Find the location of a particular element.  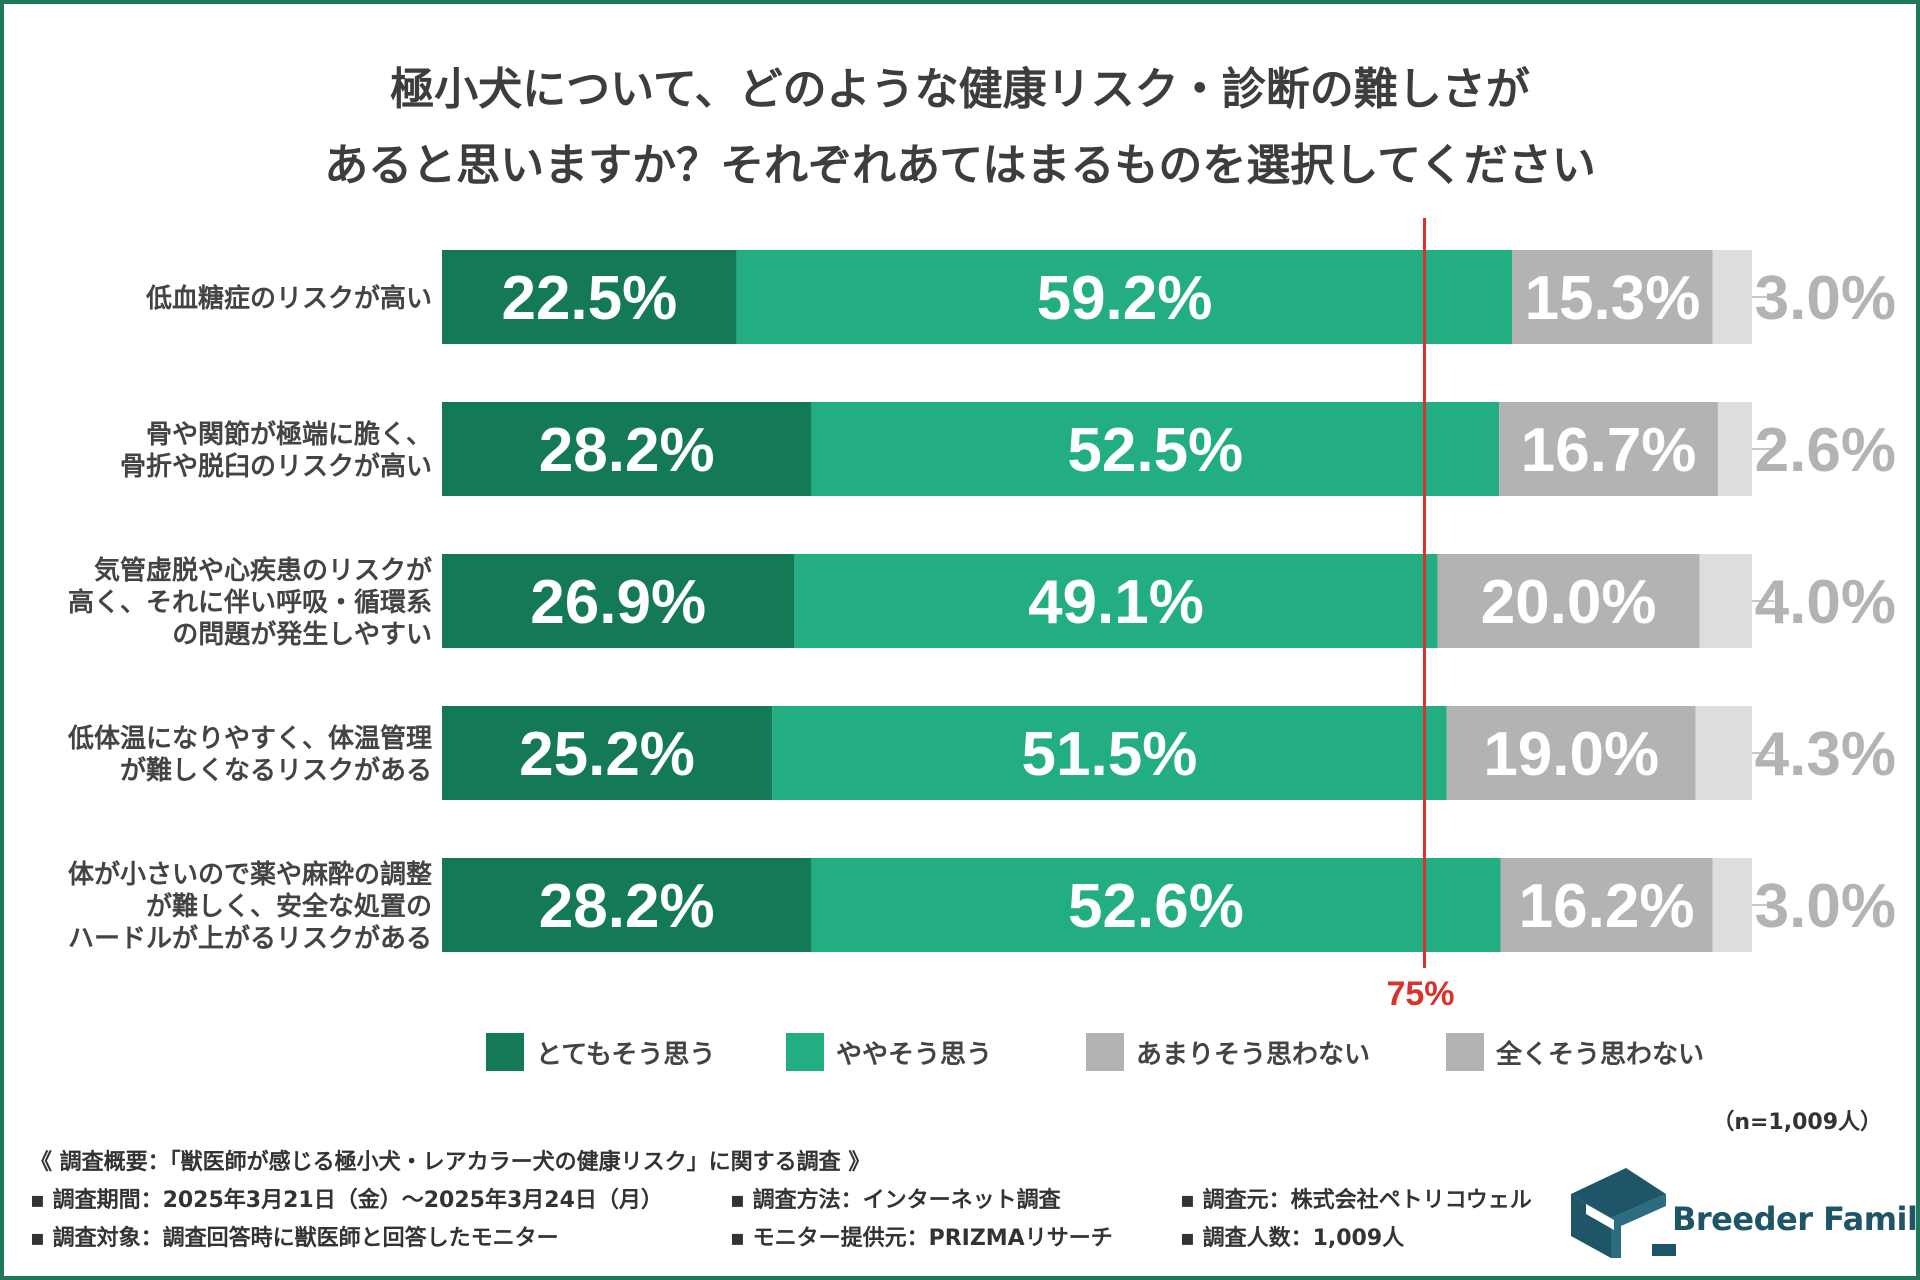

data-label: 22.5% is located at coordinates (589, 298).